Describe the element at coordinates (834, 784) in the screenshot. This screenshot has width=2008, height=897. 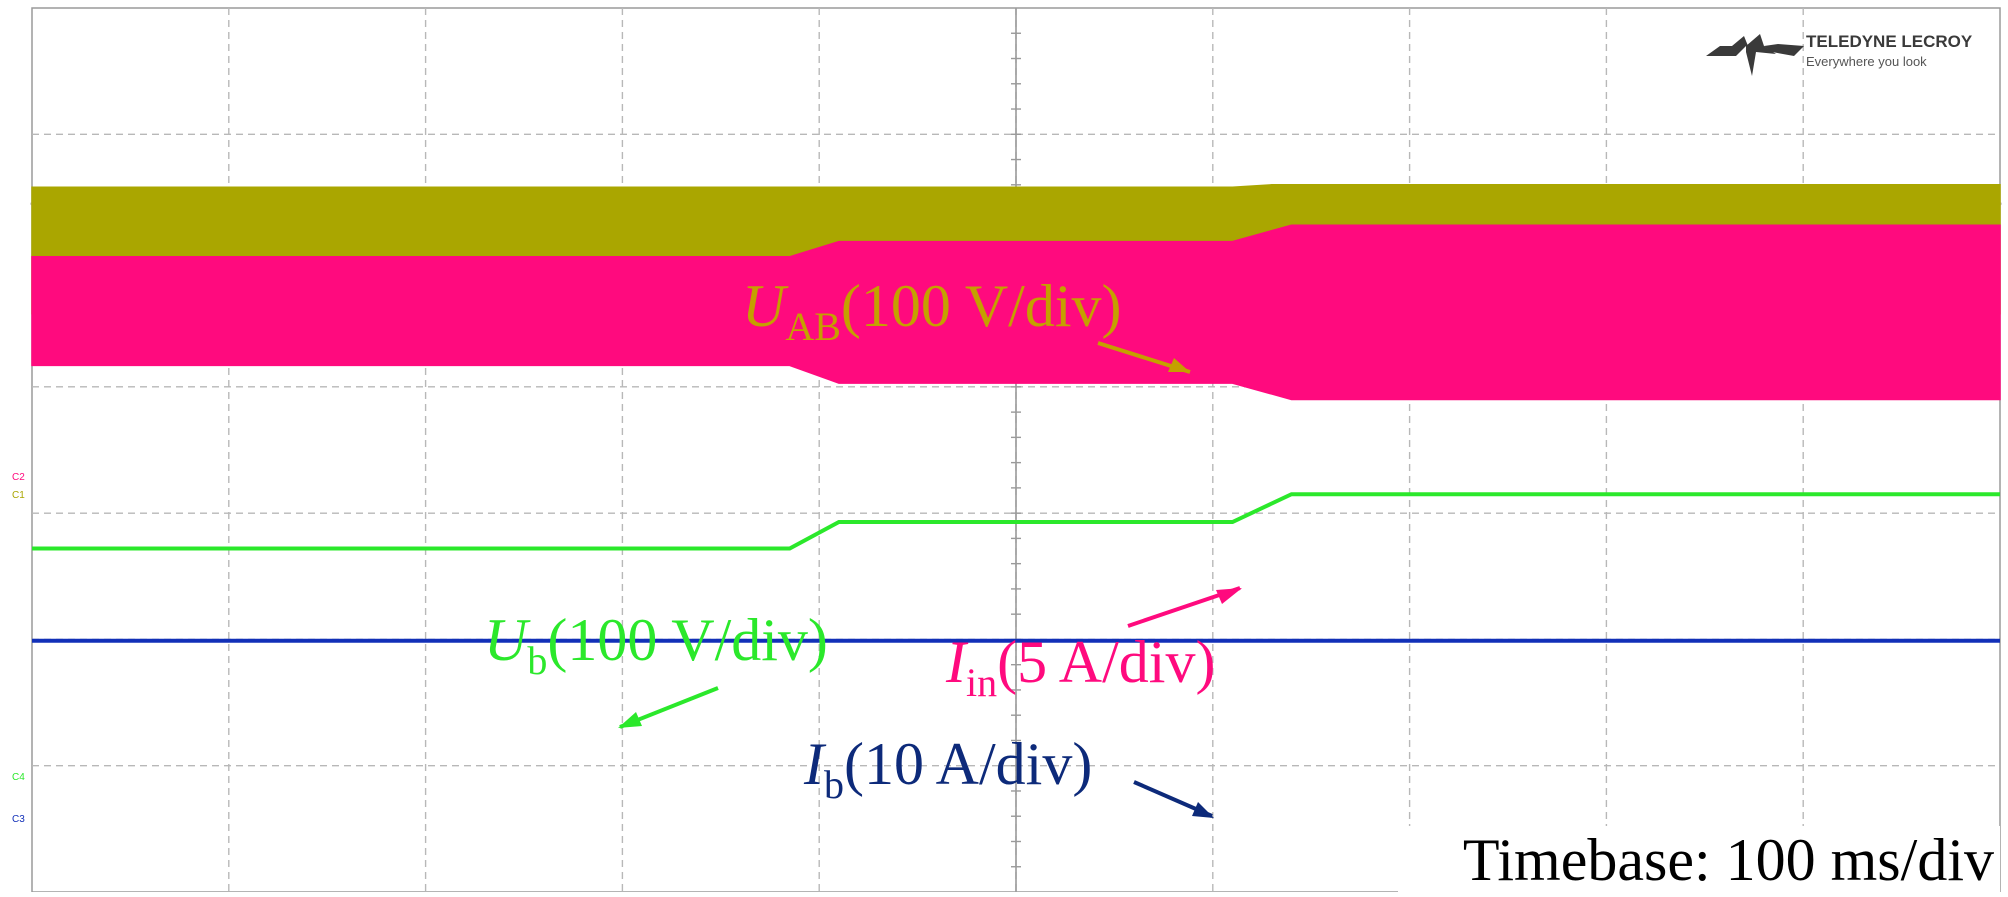
I see `label-ib-sub: b` at that location.